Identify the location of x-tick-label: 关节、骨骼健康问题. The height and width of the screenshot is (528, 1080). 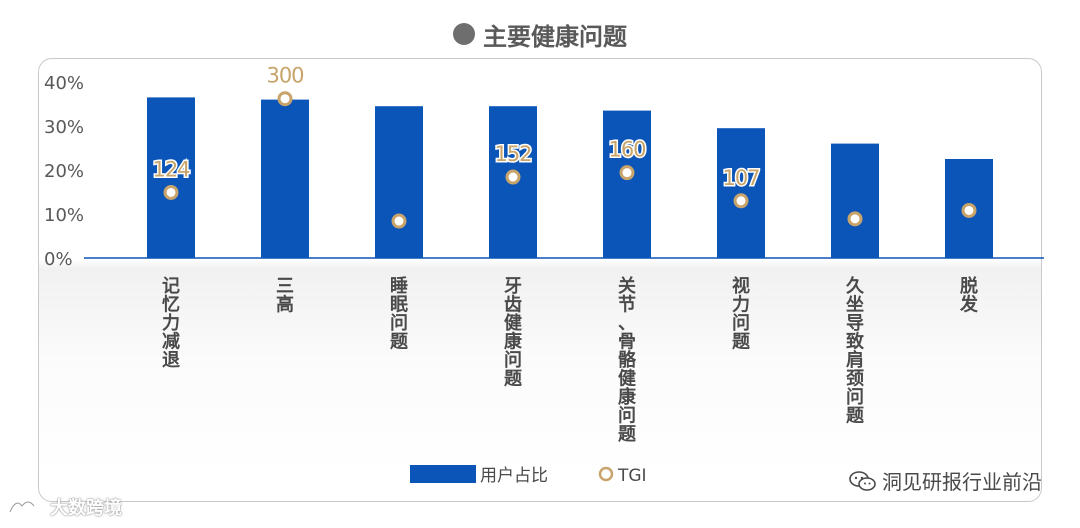
(627, 360).